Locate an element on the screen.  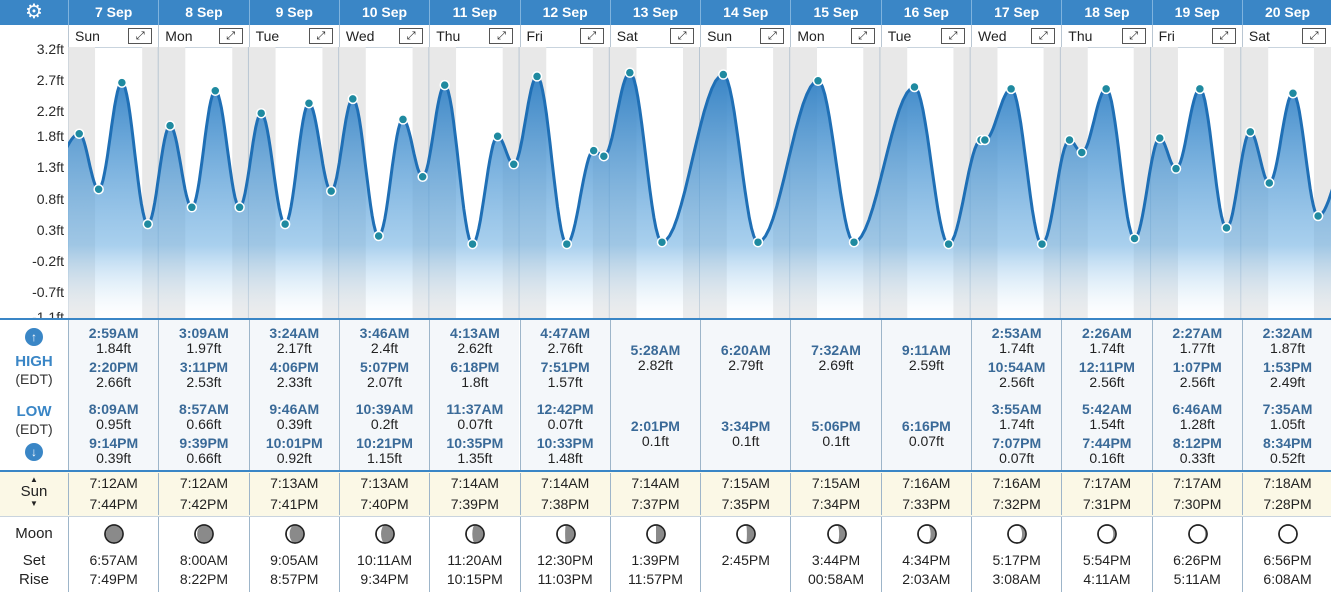
low-height: 1.48ft is located at coordinates (565, 458).